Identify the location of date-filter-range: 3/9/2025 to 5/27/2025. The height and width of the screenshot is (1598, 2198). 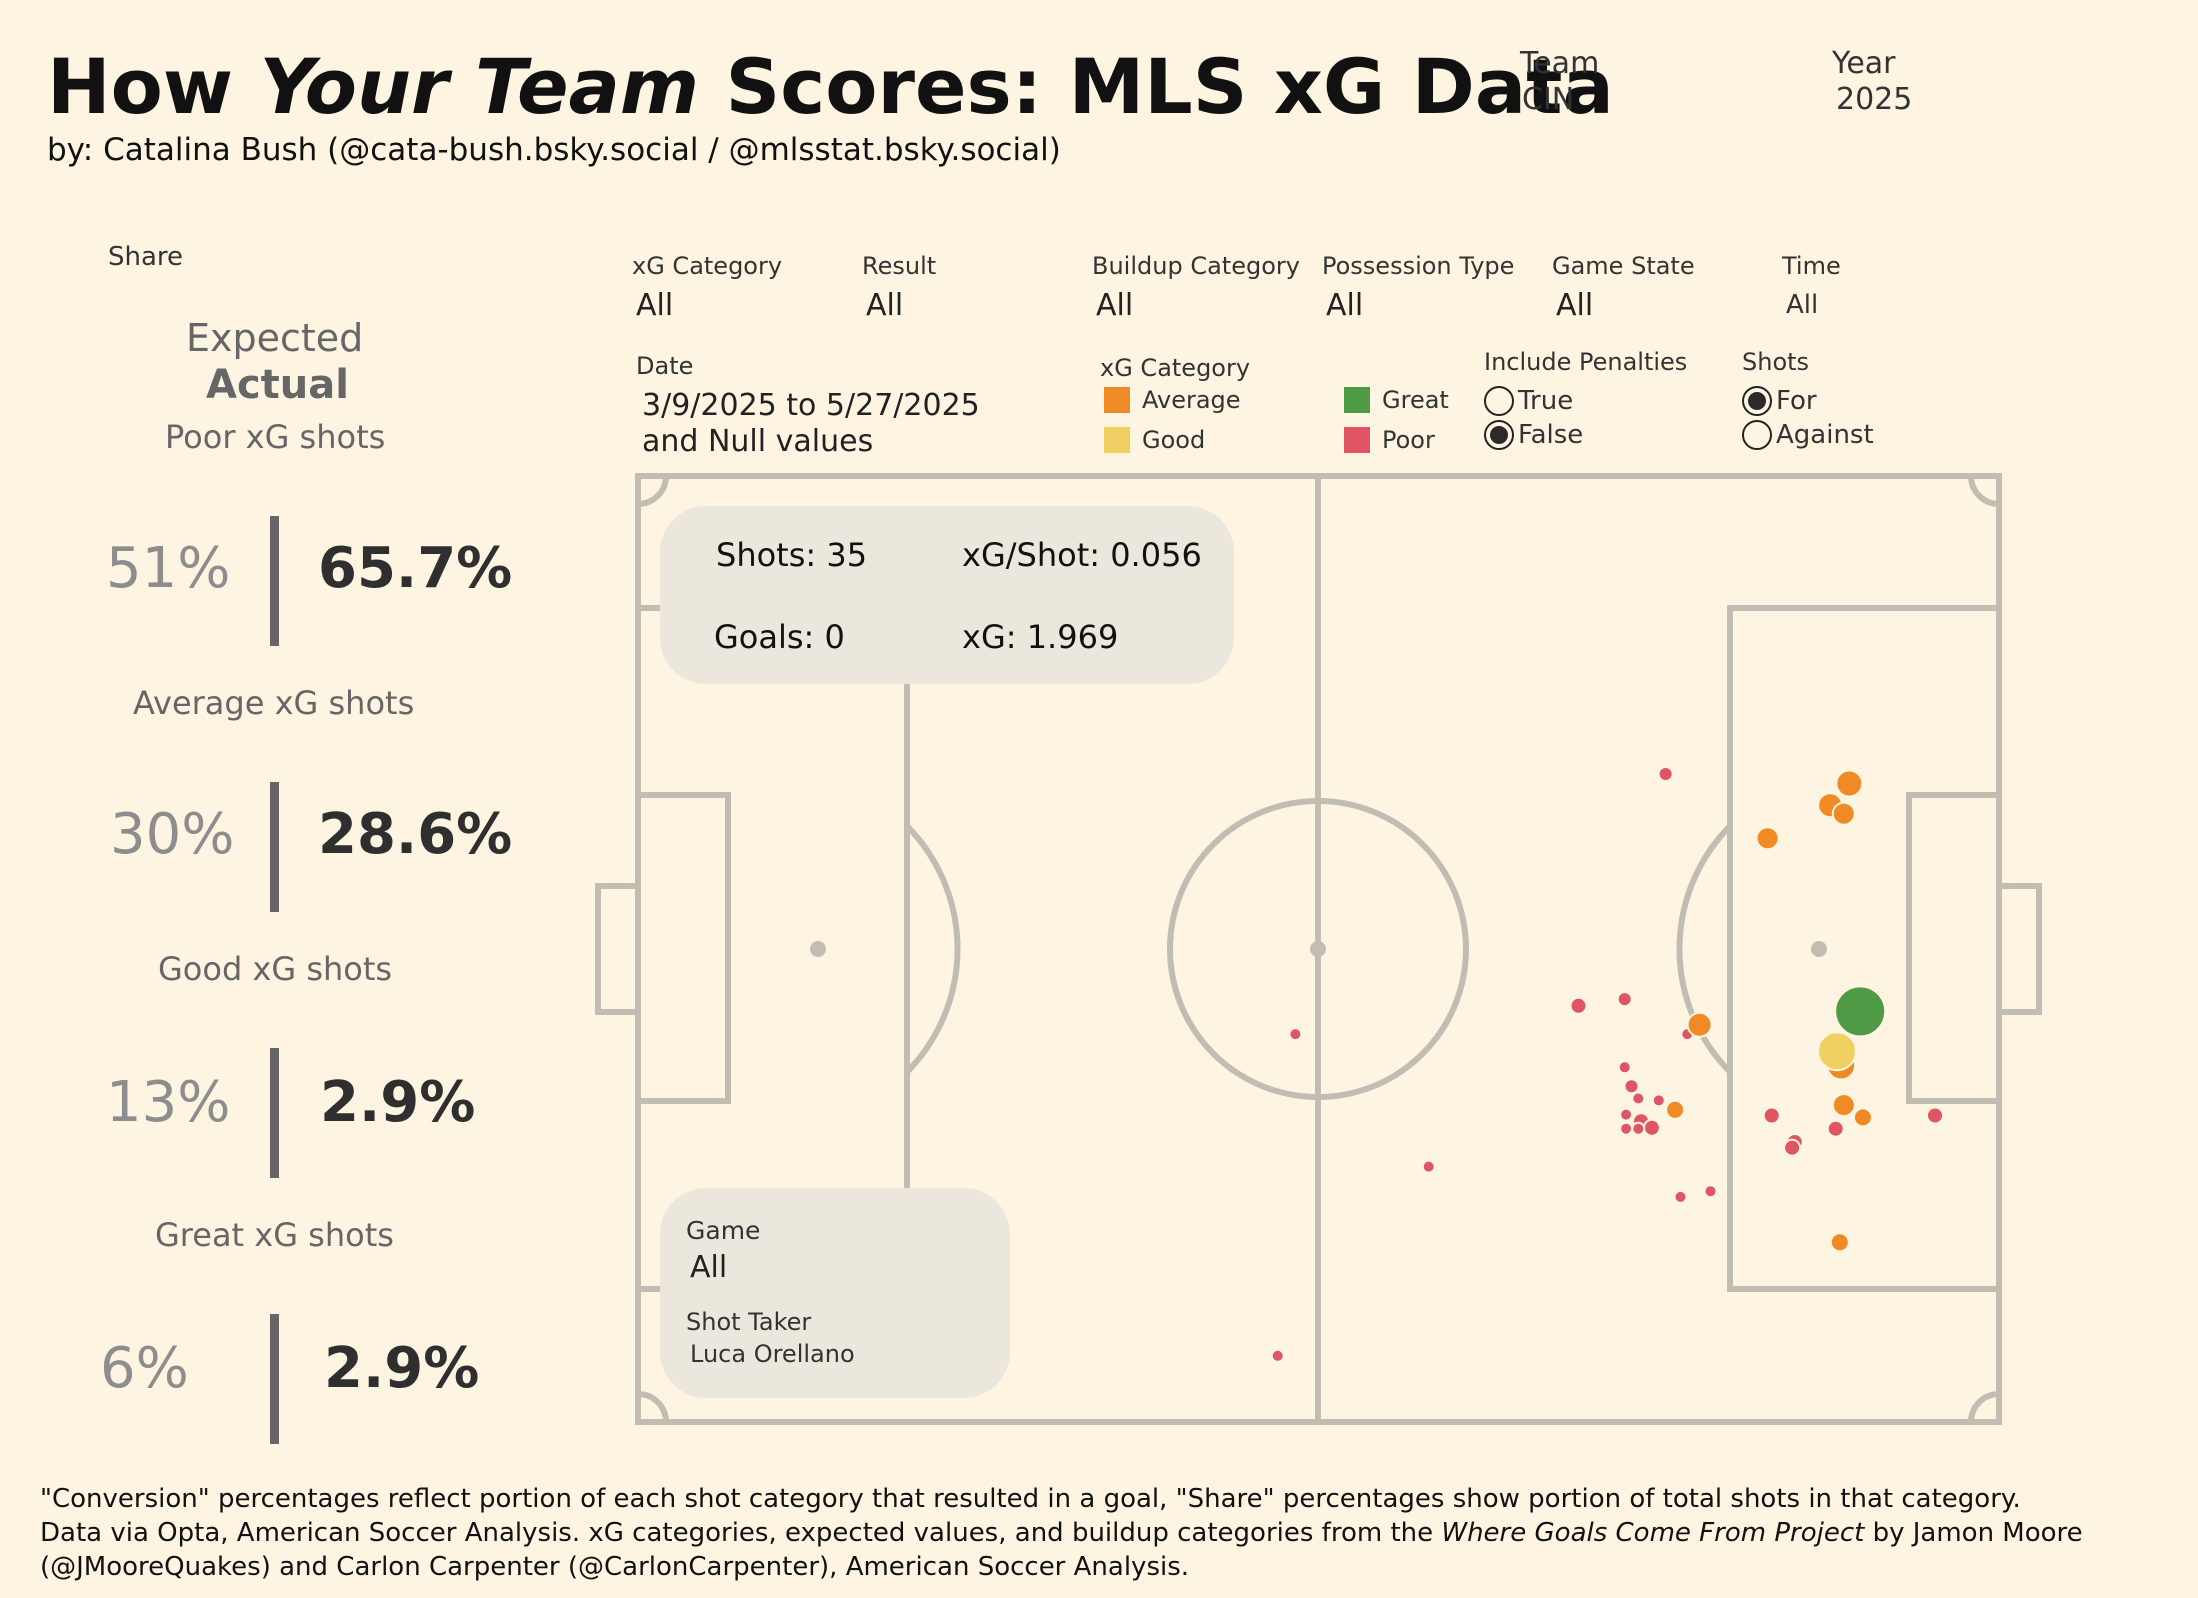
(811, 405).